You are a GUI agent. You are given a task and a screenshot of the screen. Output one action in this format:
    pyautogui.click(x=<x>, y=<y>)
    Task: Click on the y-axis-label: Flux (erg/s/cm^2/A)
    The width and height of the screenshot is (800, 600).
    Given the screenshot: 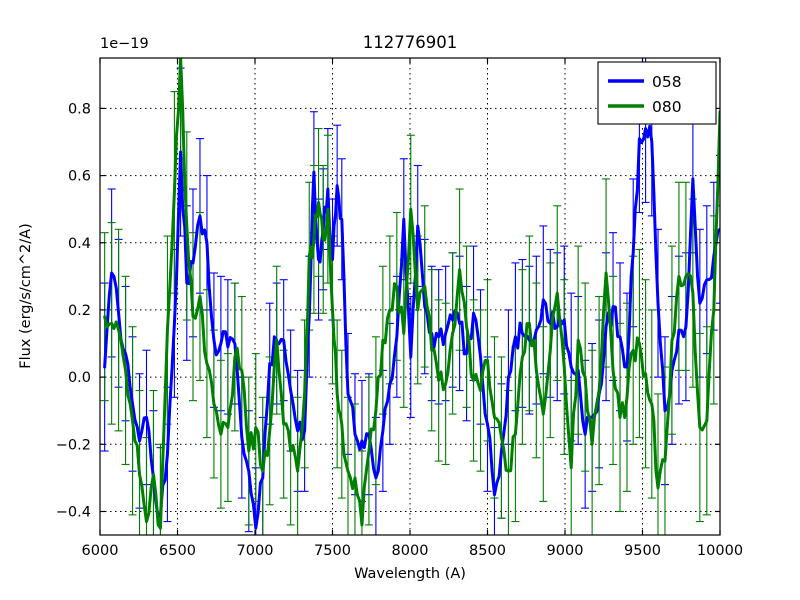 What is the action you would take?
    pyautogui.click(x=26, y=296)
    